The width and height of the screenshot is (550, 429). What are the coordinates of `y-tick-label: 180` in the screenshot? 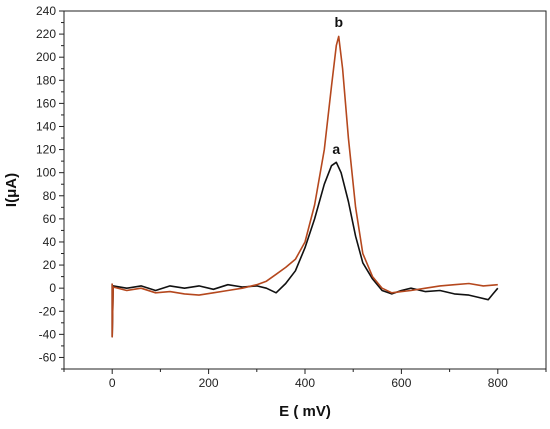 It's located at (46, 80).